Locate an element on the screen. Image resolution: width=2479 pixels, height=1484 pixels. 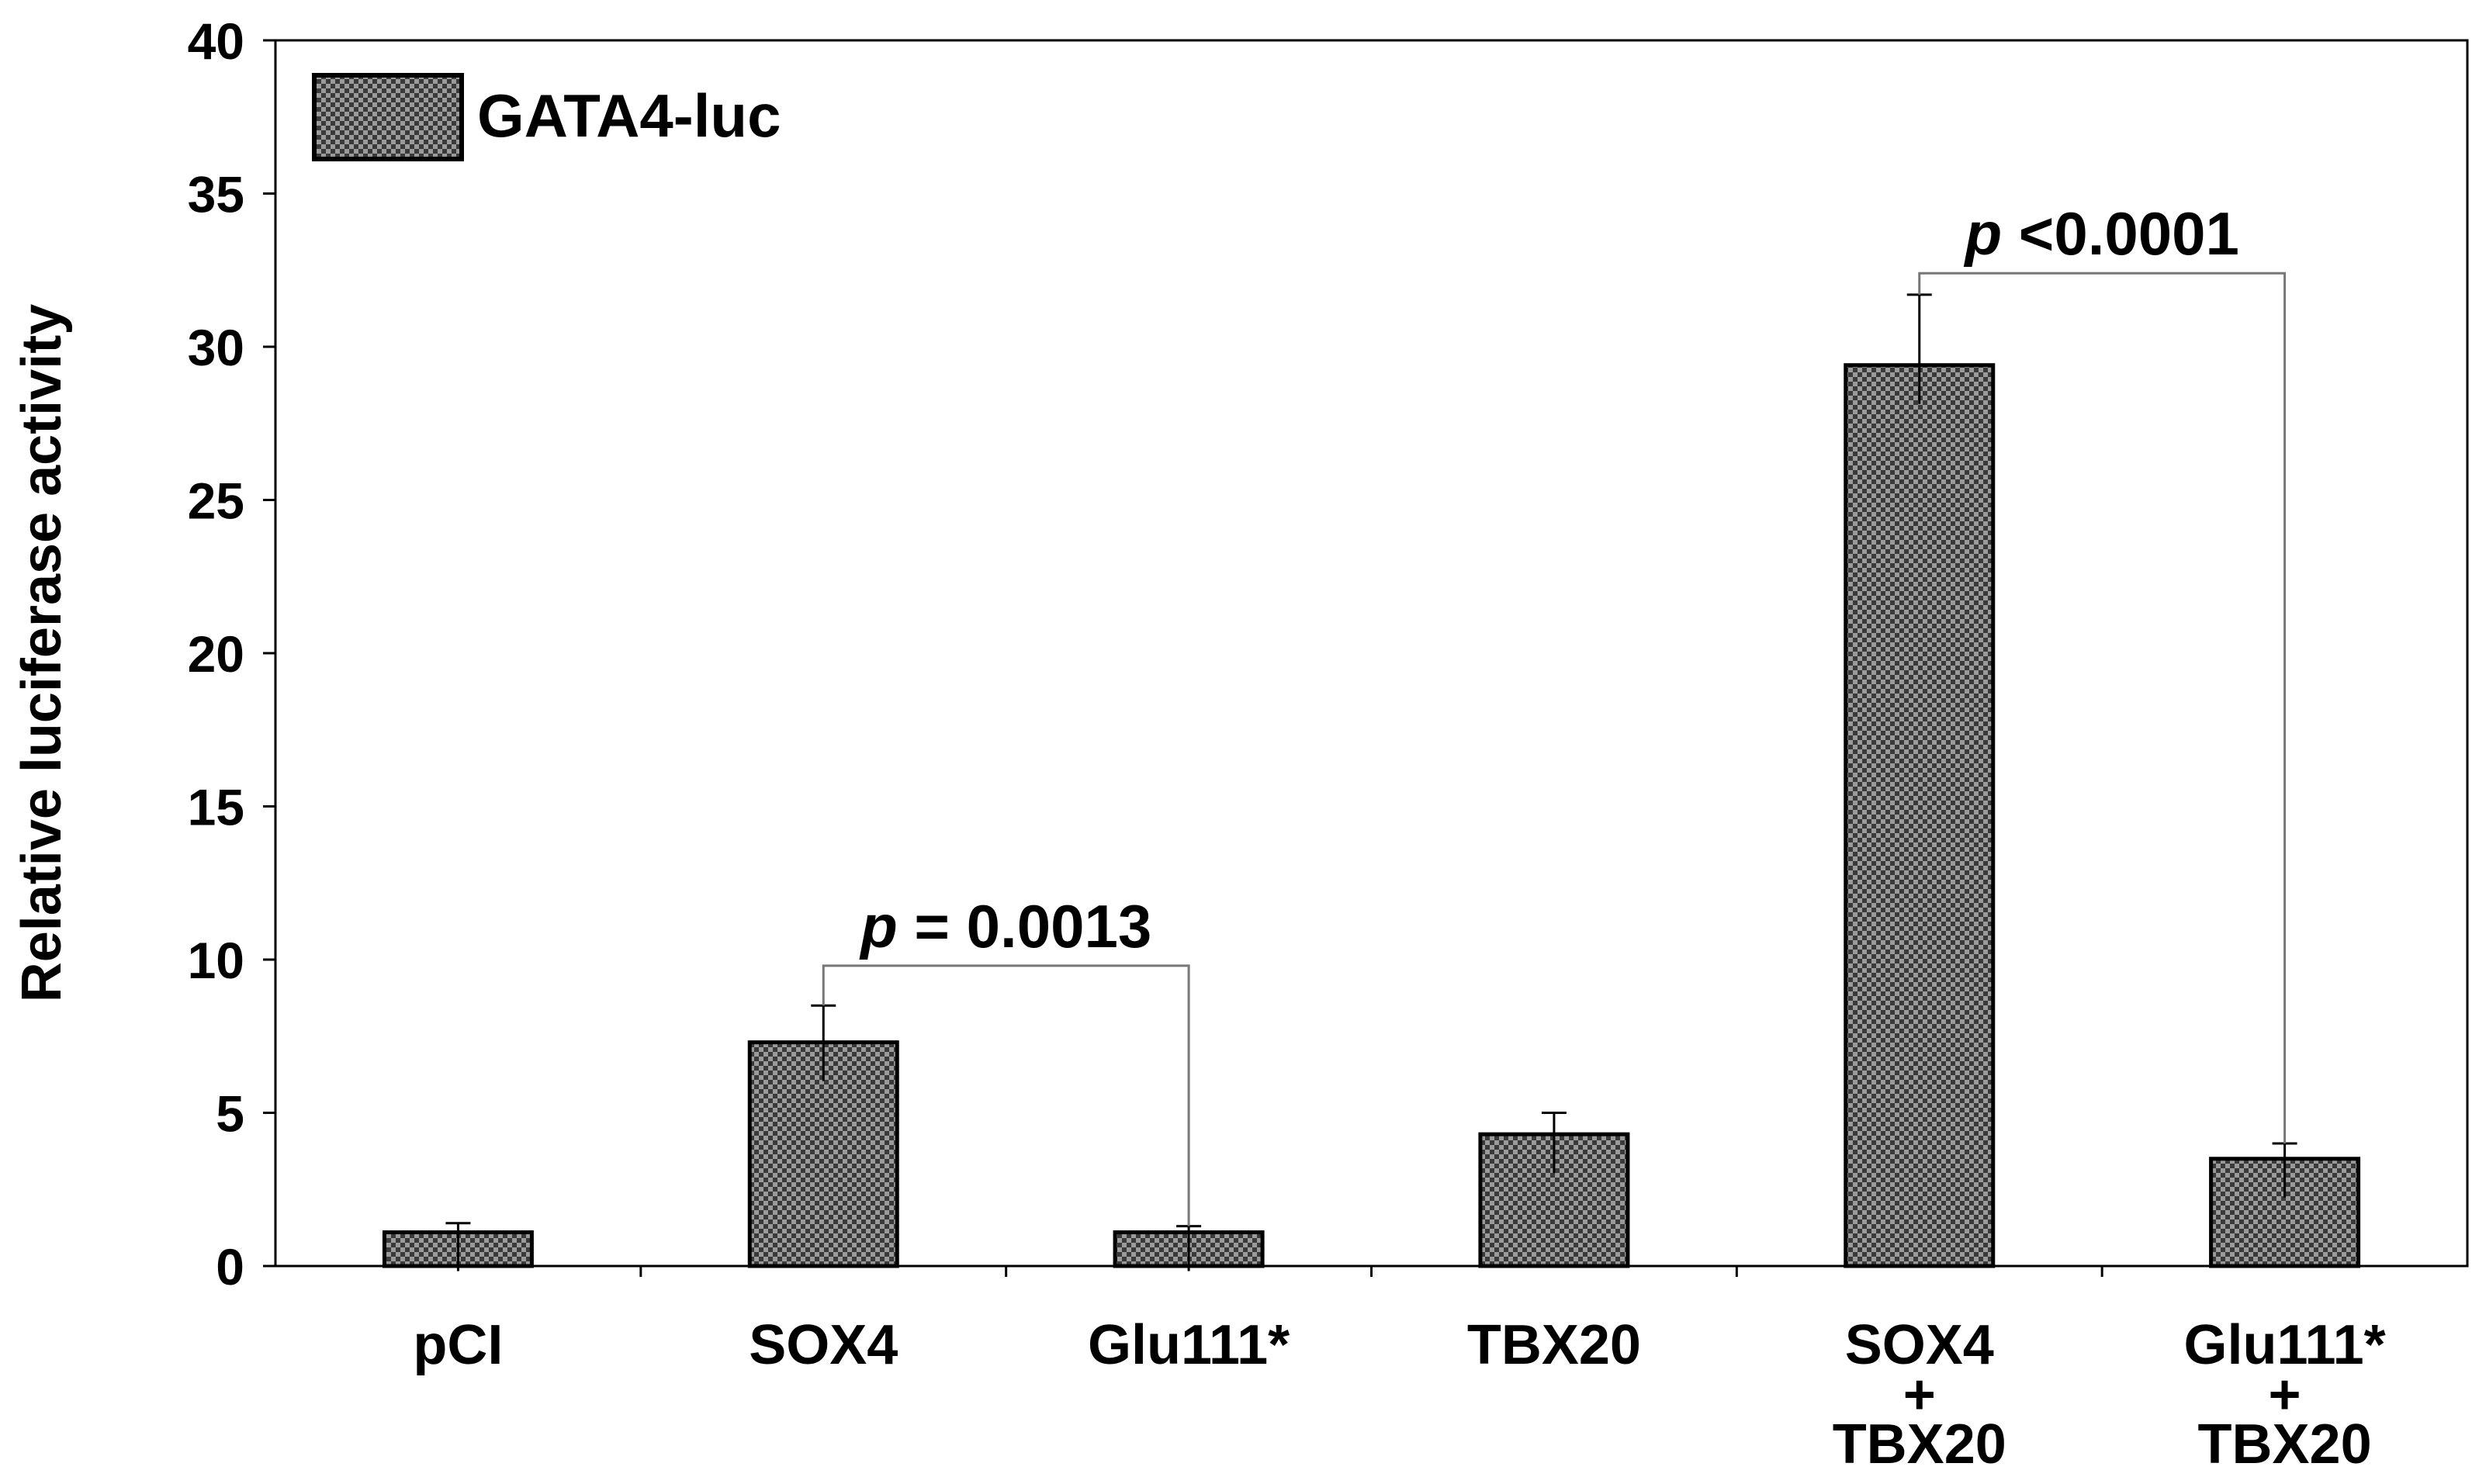
y-tick-label: 35 is located at coordinates (216, 194).